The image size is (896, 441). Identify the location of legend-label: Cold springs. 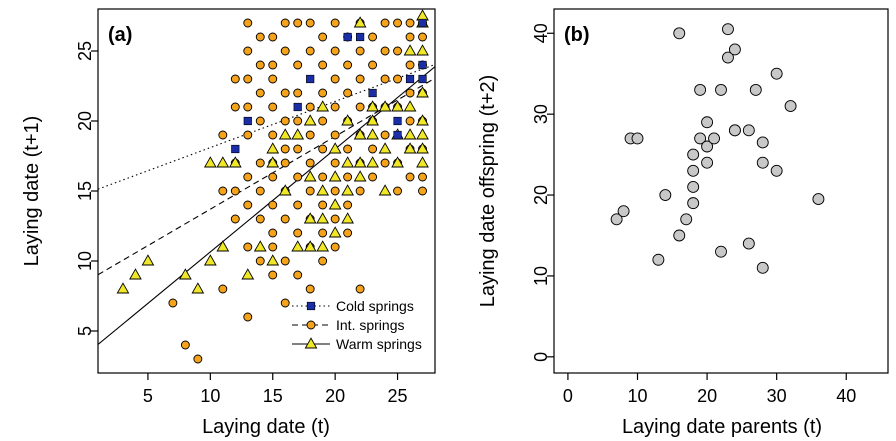
(375, 306).